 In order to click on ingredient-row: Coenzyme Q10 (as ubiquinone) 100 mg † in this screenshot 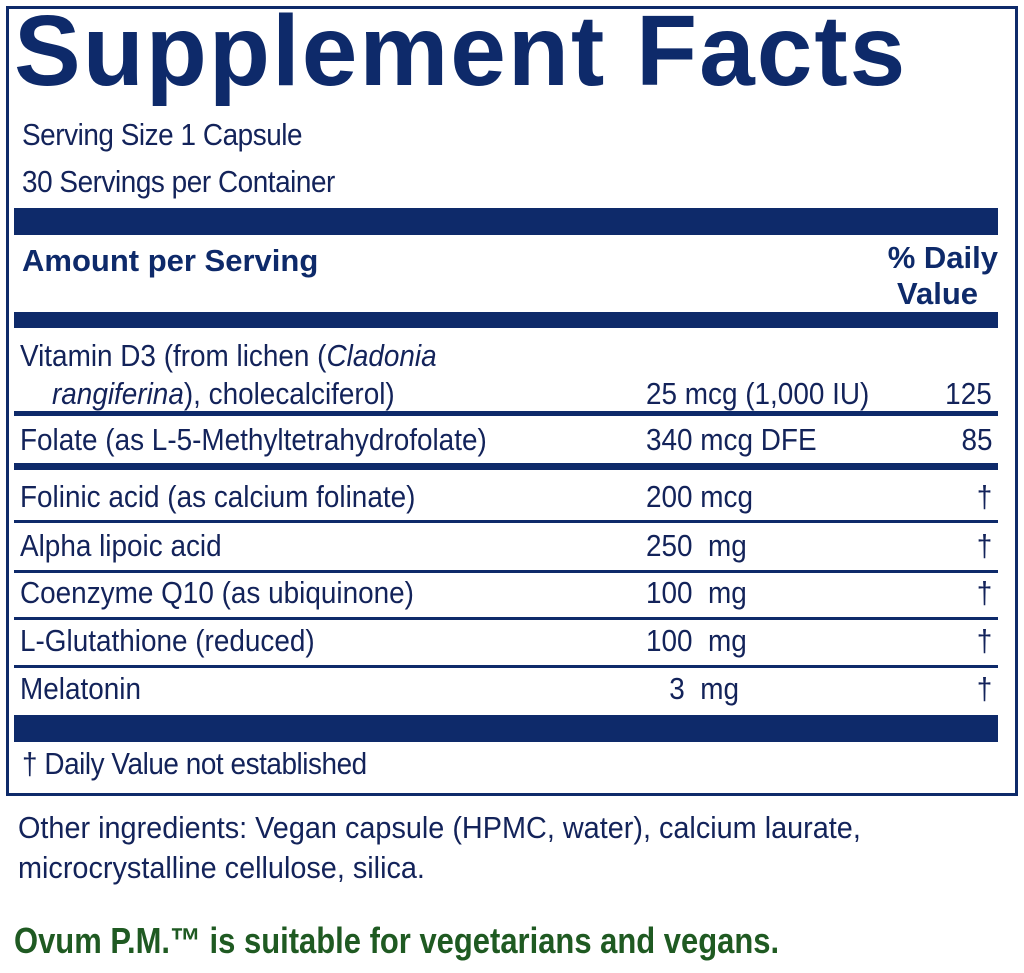, I will do `click(506, 594)`.